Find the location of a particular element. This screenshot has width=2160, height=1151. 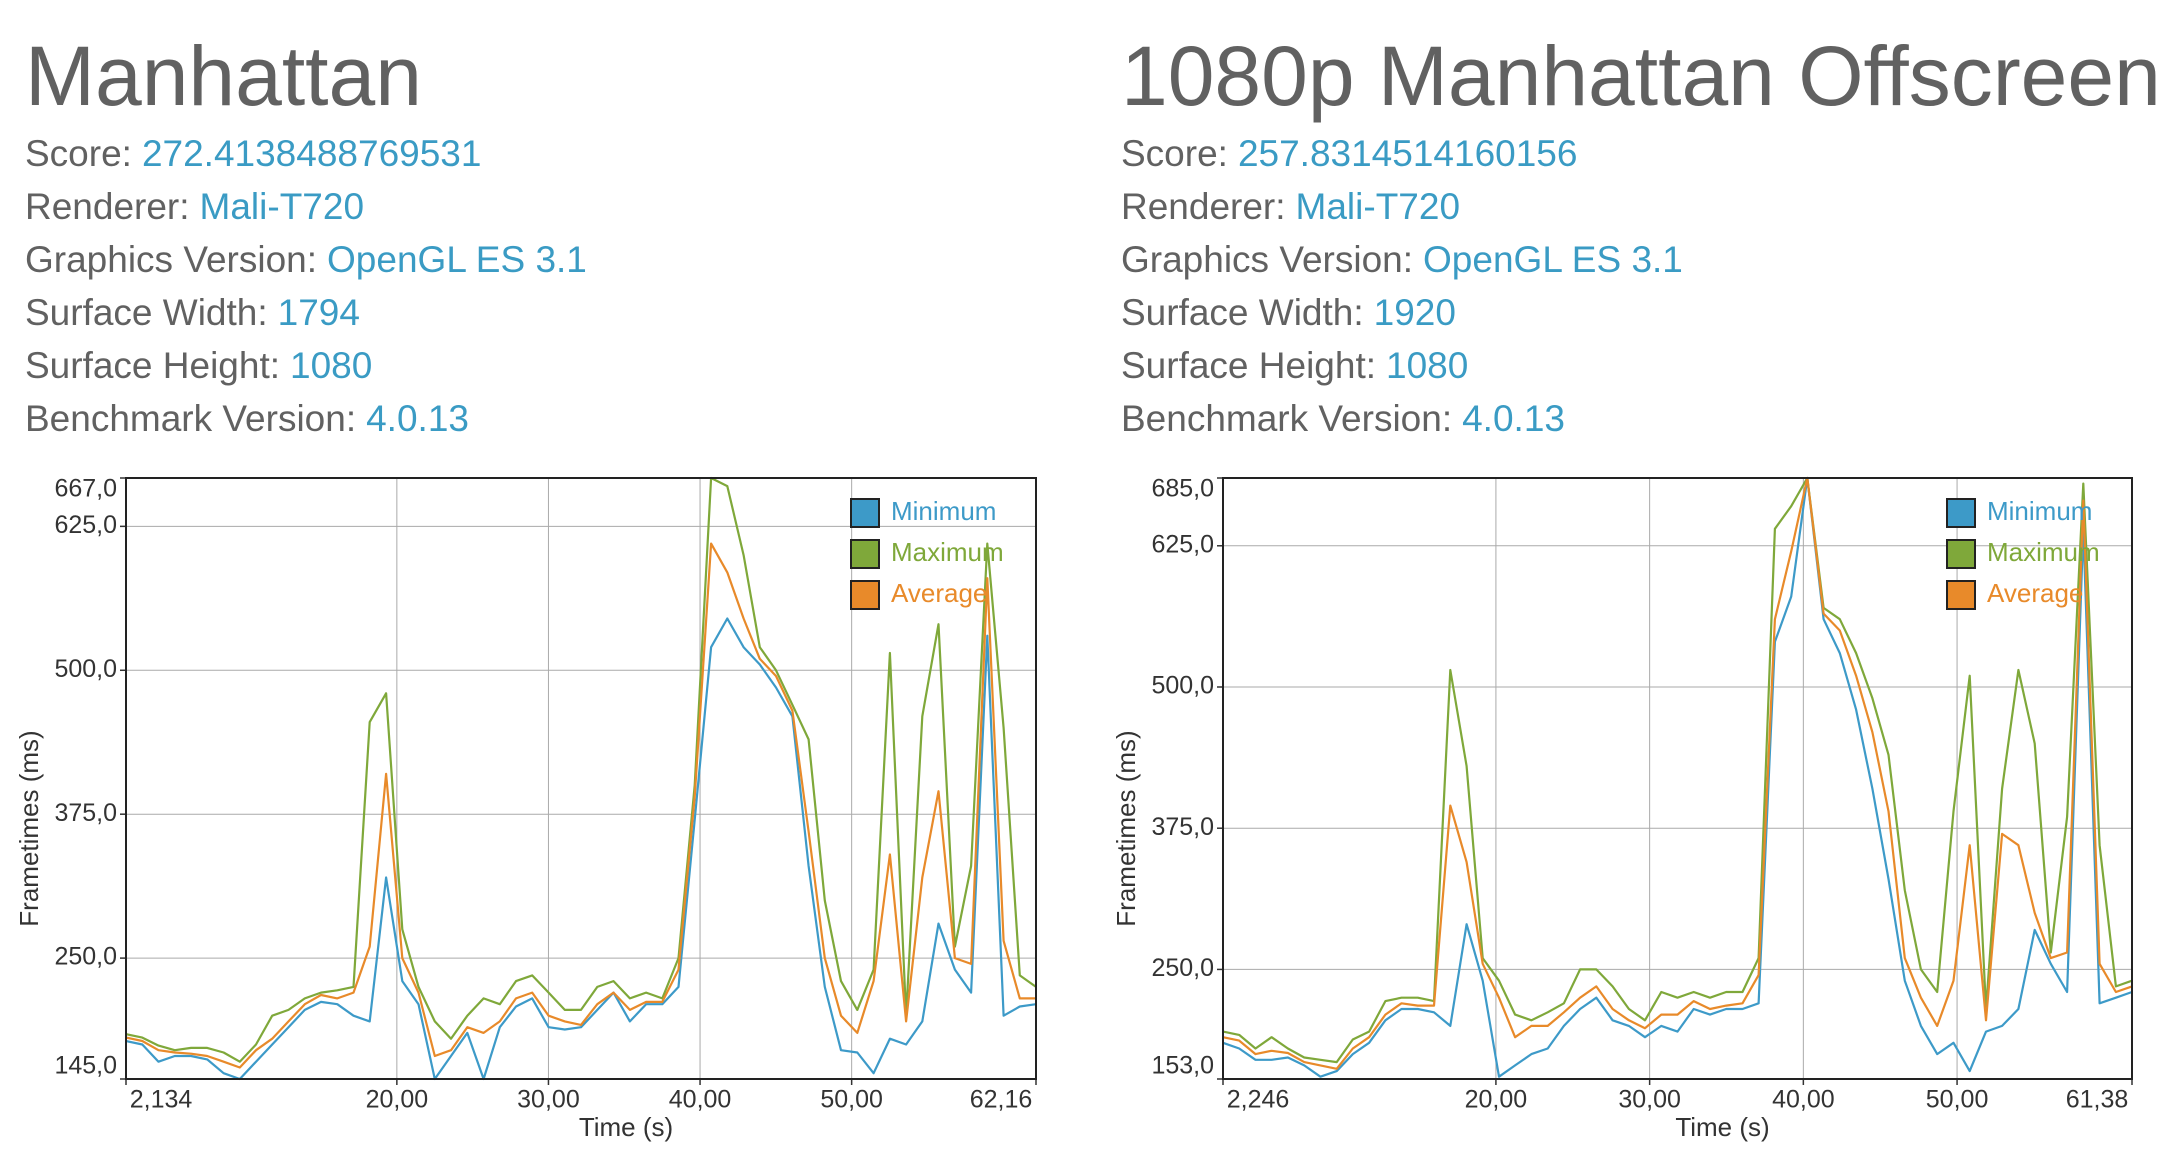

x-tick-label: 2,246 is located at coordinates (1258, 1100).